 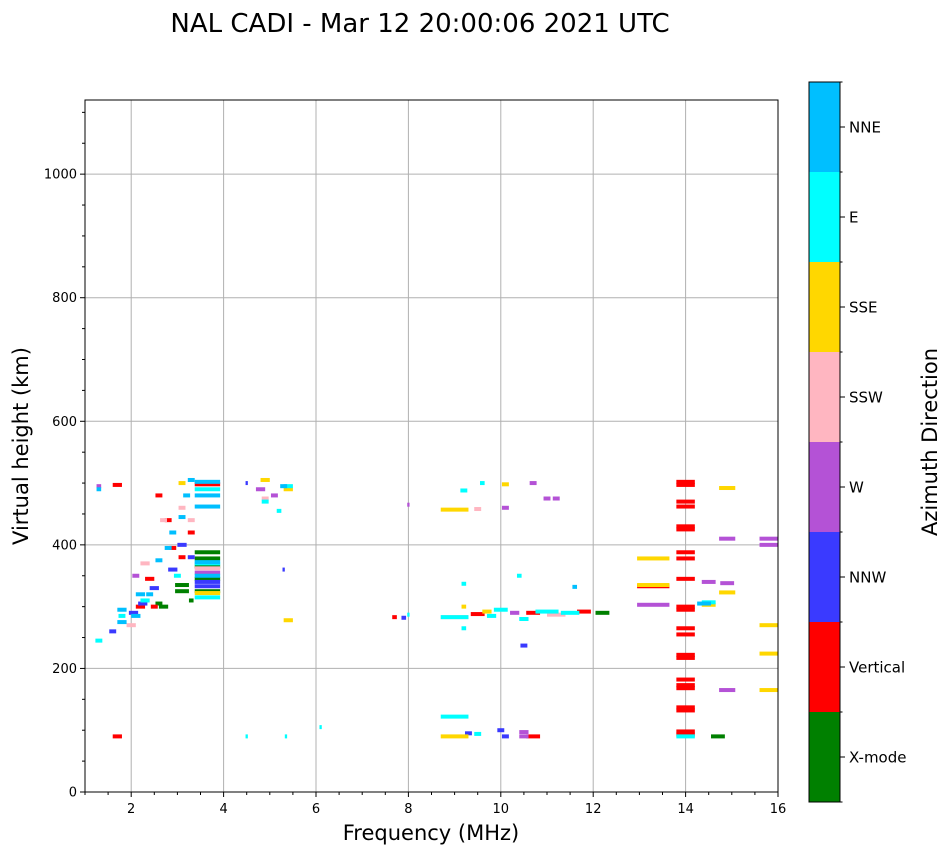 I want to click on x-tick-label-2: 6, so click(x=316, y=809).